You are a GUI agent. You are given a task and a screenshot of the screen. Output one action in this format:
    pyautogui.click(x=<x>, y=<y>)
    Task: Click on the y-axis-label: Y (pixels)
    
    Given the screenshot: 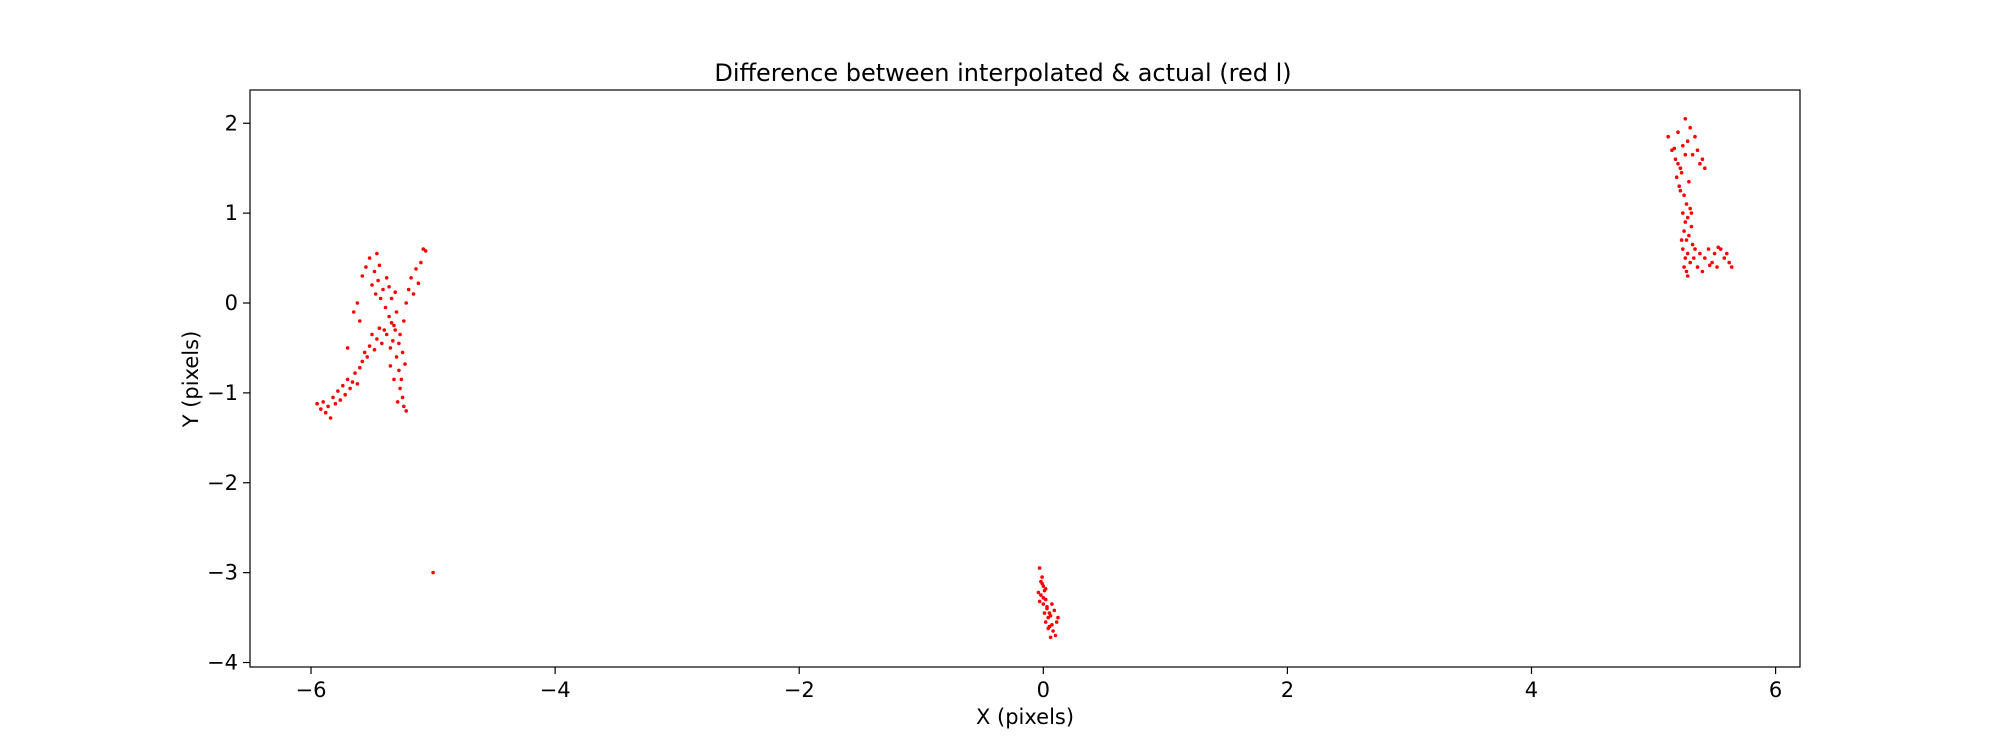 What is the action you would take?
    pyautogui.click(x=191, y=380)
    